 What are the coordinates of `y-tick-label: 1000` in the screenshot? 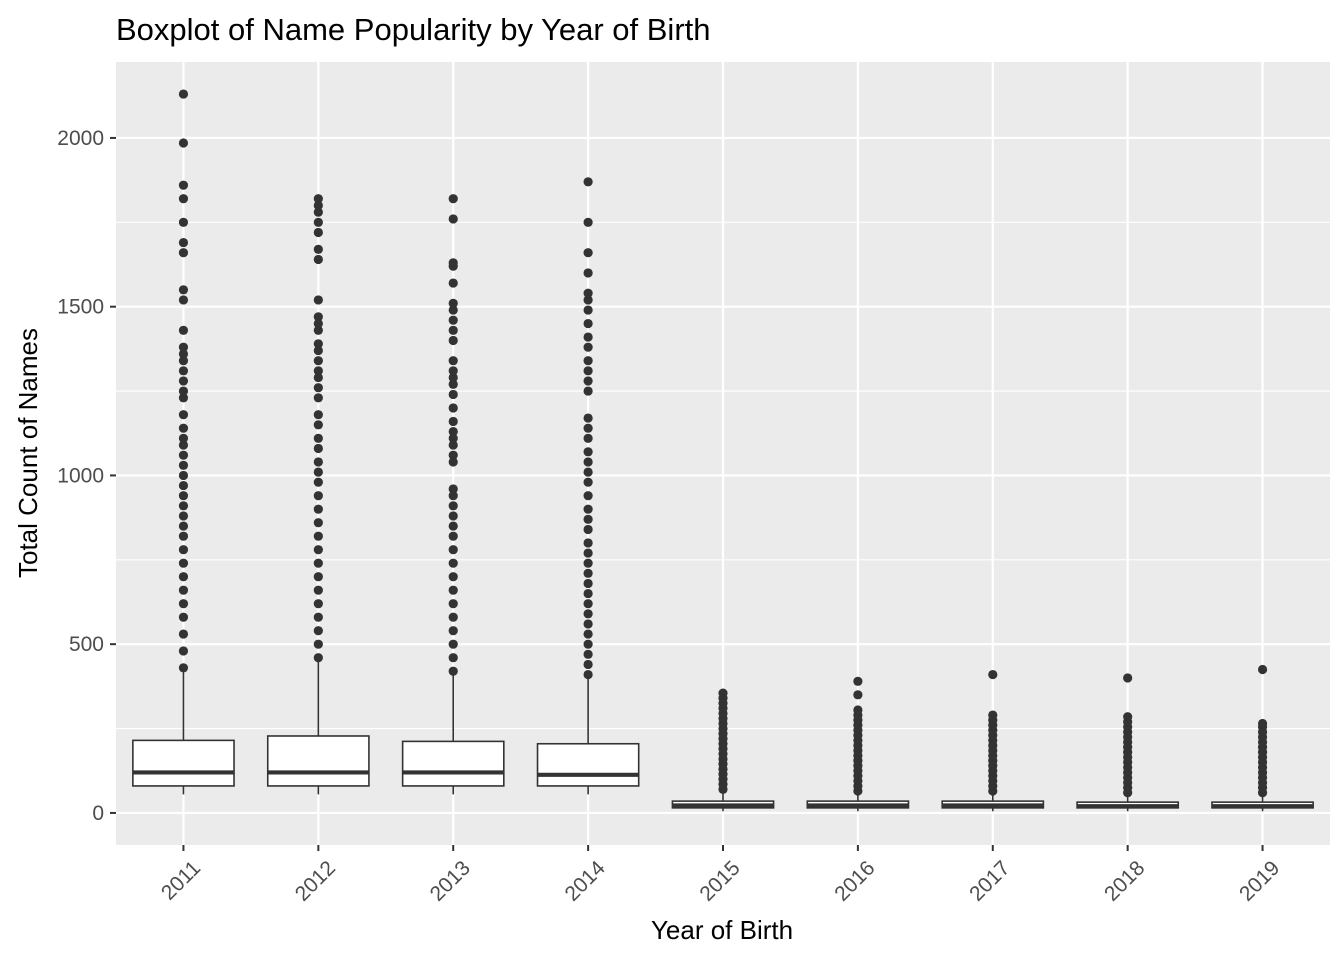 It's located at (80, 475).